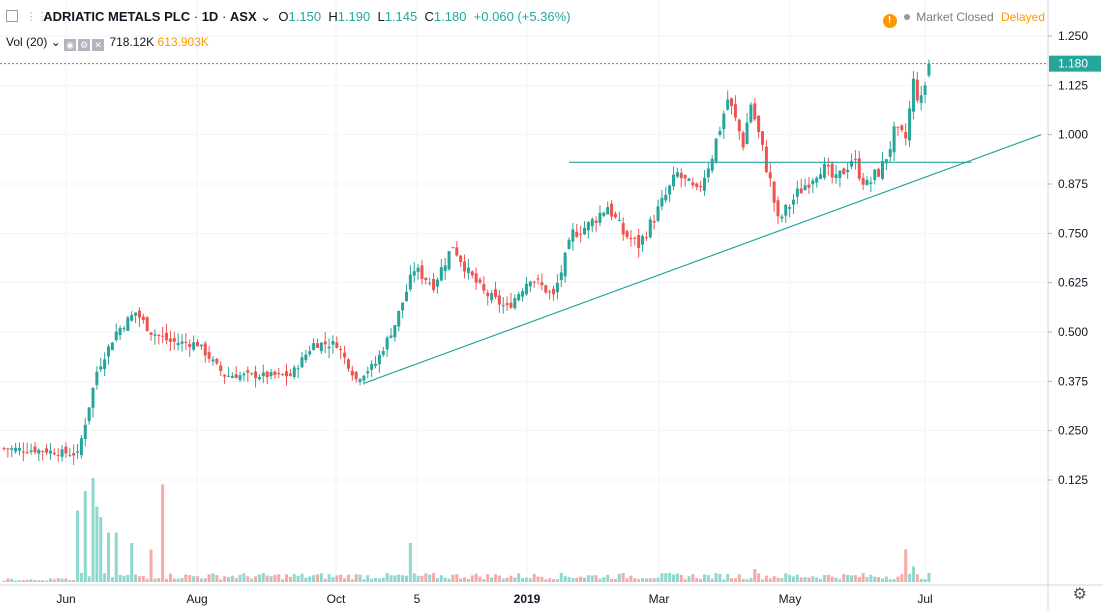 This screenshot has width=1103, height=615. What do you see at coordinates (70, 45) in the screenshot?
I see `eye-icon: ◉` at bounding box center [70, 45].